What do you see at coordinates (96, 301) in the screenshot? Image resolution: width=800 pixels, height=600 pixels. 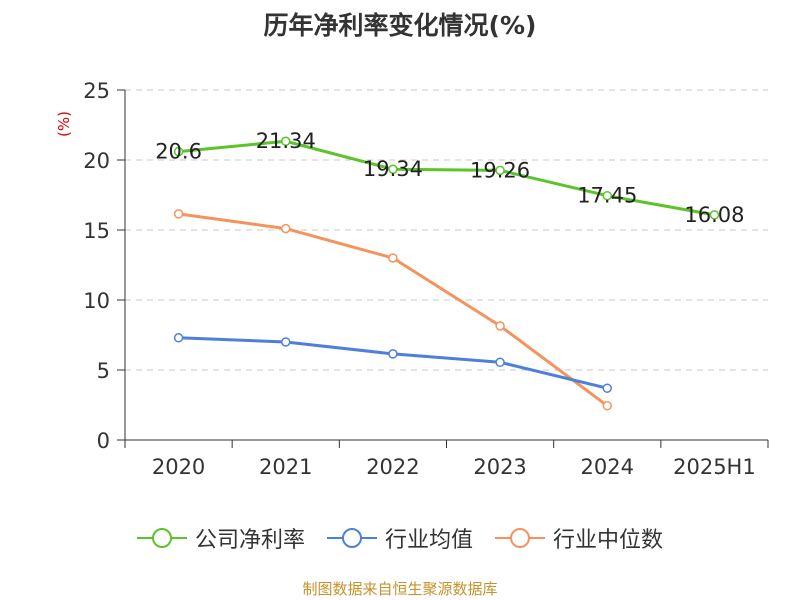 I see `y-tick-label: 10` at bounding box center [96, 301].